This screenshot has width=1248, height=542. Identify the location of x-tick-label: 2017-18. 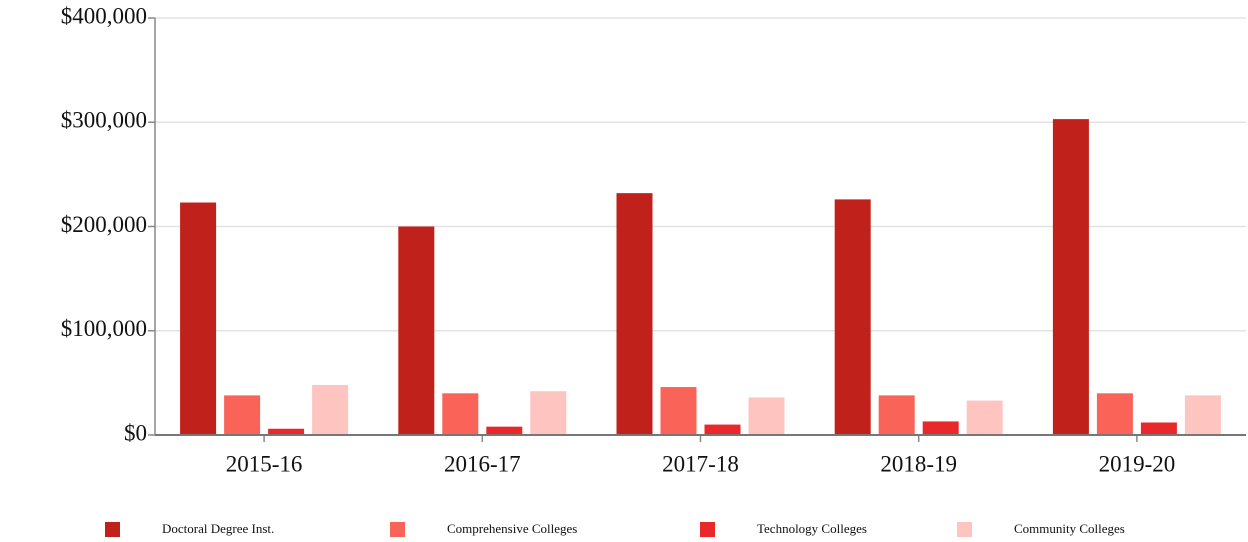
(700, 463).